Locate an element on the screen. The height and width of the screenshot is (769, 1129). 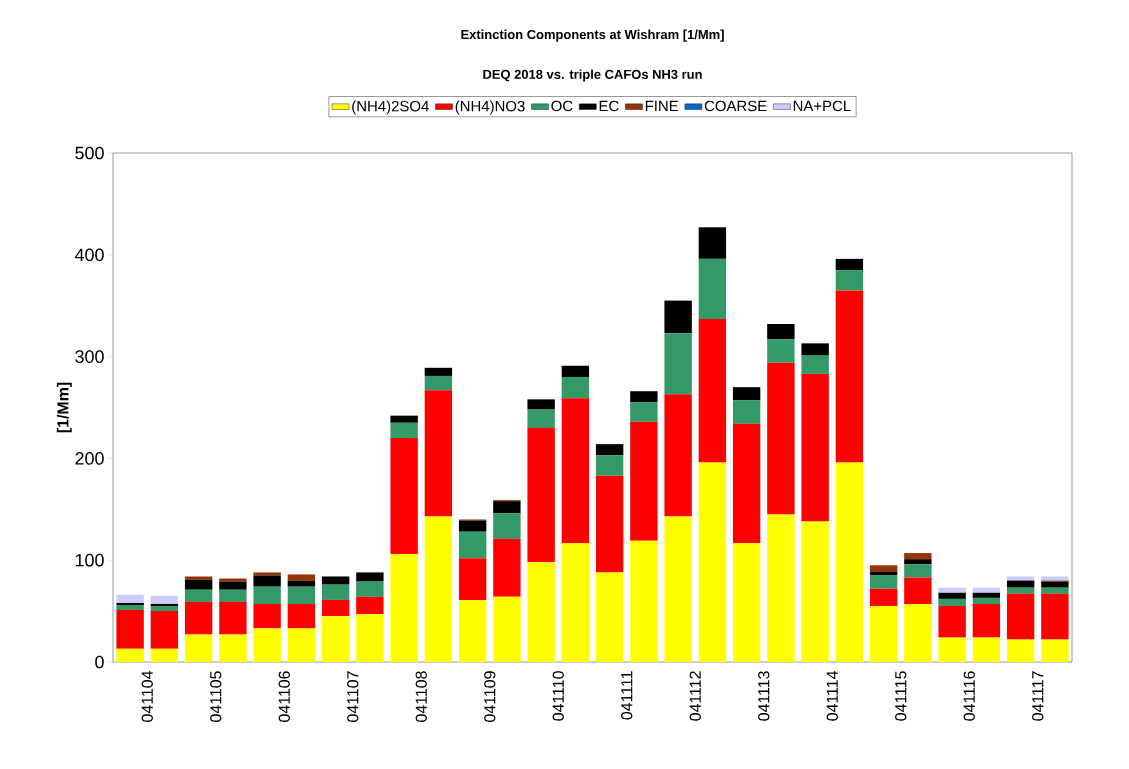
x-tick-label: 041114 is located at coordinates (832, 696).